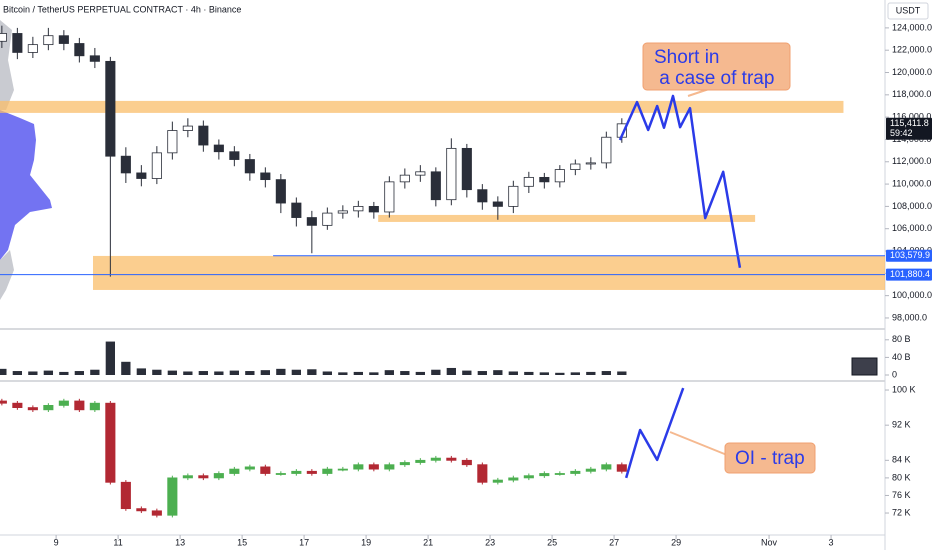 This screenshot has height=550, width=932. Describe the element at coordinates (698, 443) in the screenshot. I see `annotation-arrow` at that location.